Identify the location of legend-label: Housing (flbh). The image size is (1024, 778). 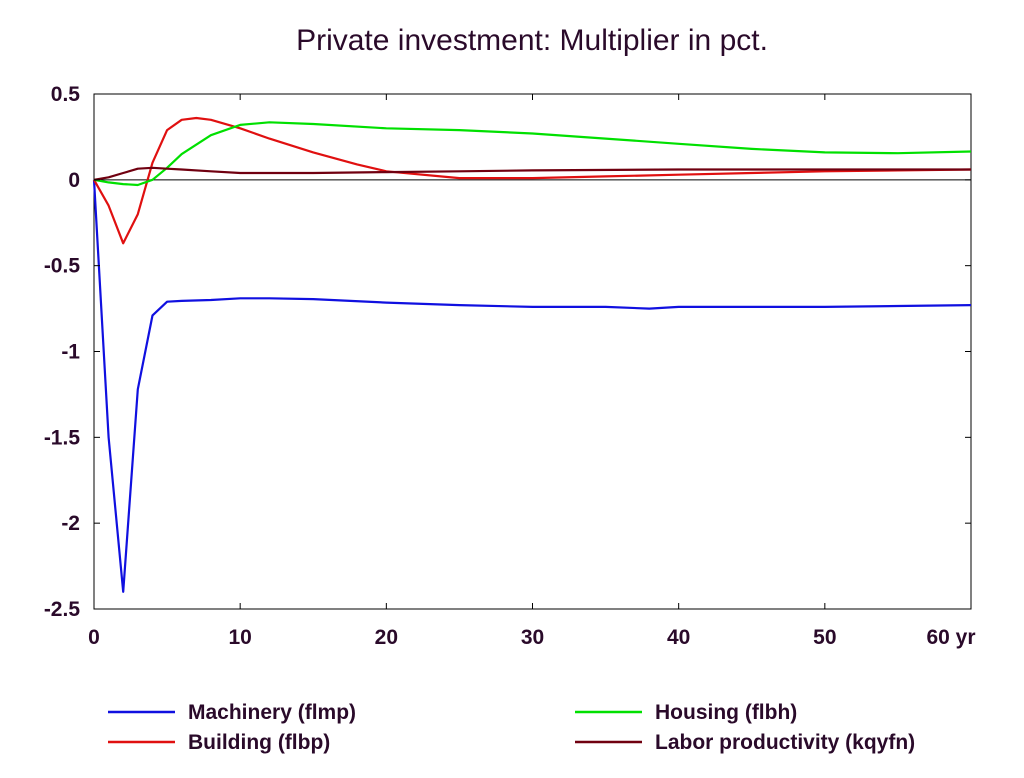
(726, 712).